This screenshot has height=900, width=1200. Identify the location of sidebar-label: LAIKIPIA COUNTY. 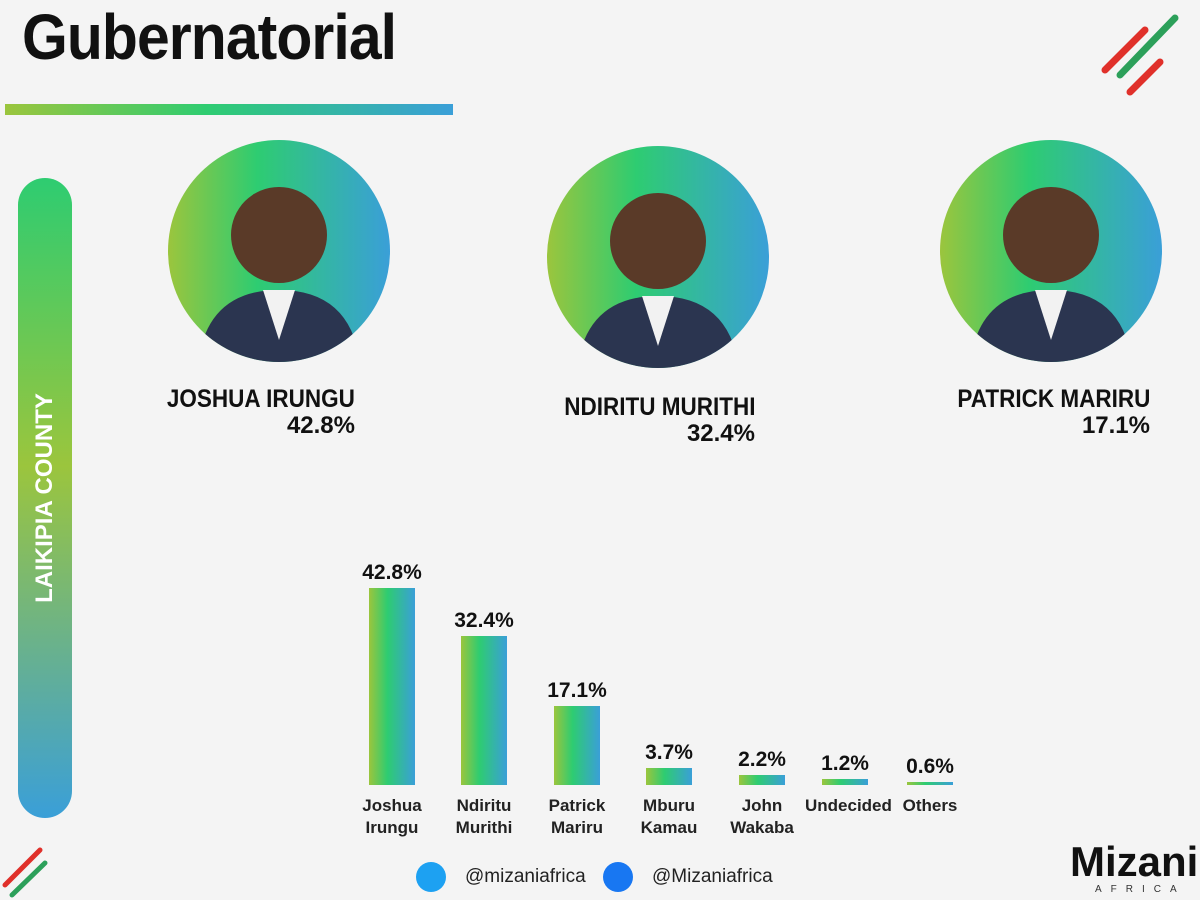
(44, 498).